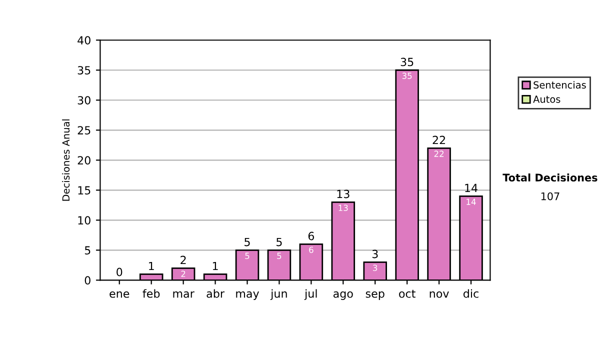 This screenshot has width=600, height=340. I want to click on y-tick-label: 10, so click(84, 220).